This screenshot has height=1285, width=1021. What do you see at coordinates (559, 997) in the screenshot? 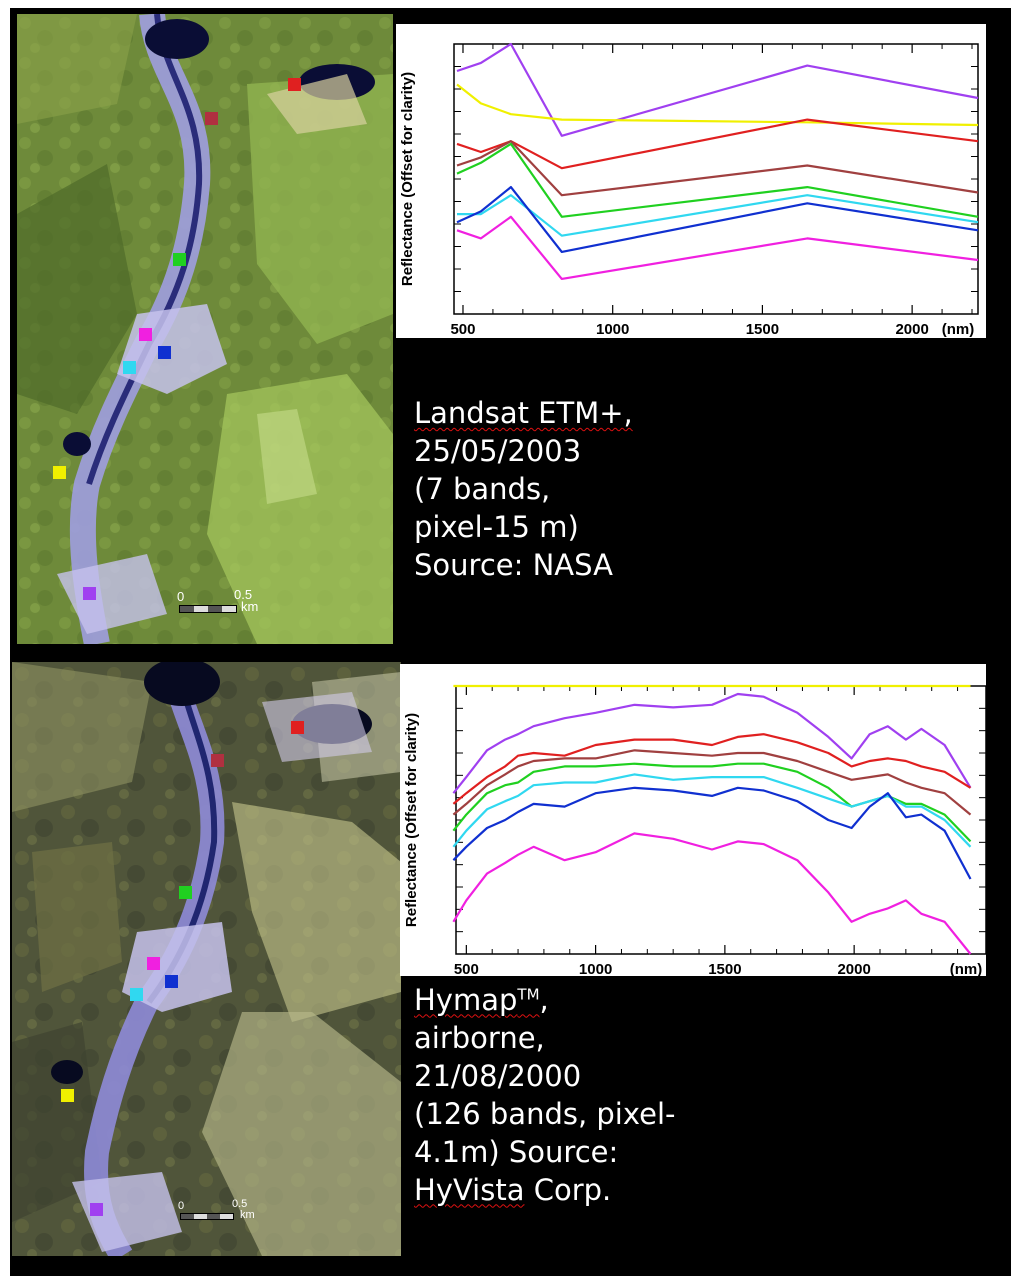
I see `hymap-caption-line1: HymapTM,` at bounding box center [559, 997].